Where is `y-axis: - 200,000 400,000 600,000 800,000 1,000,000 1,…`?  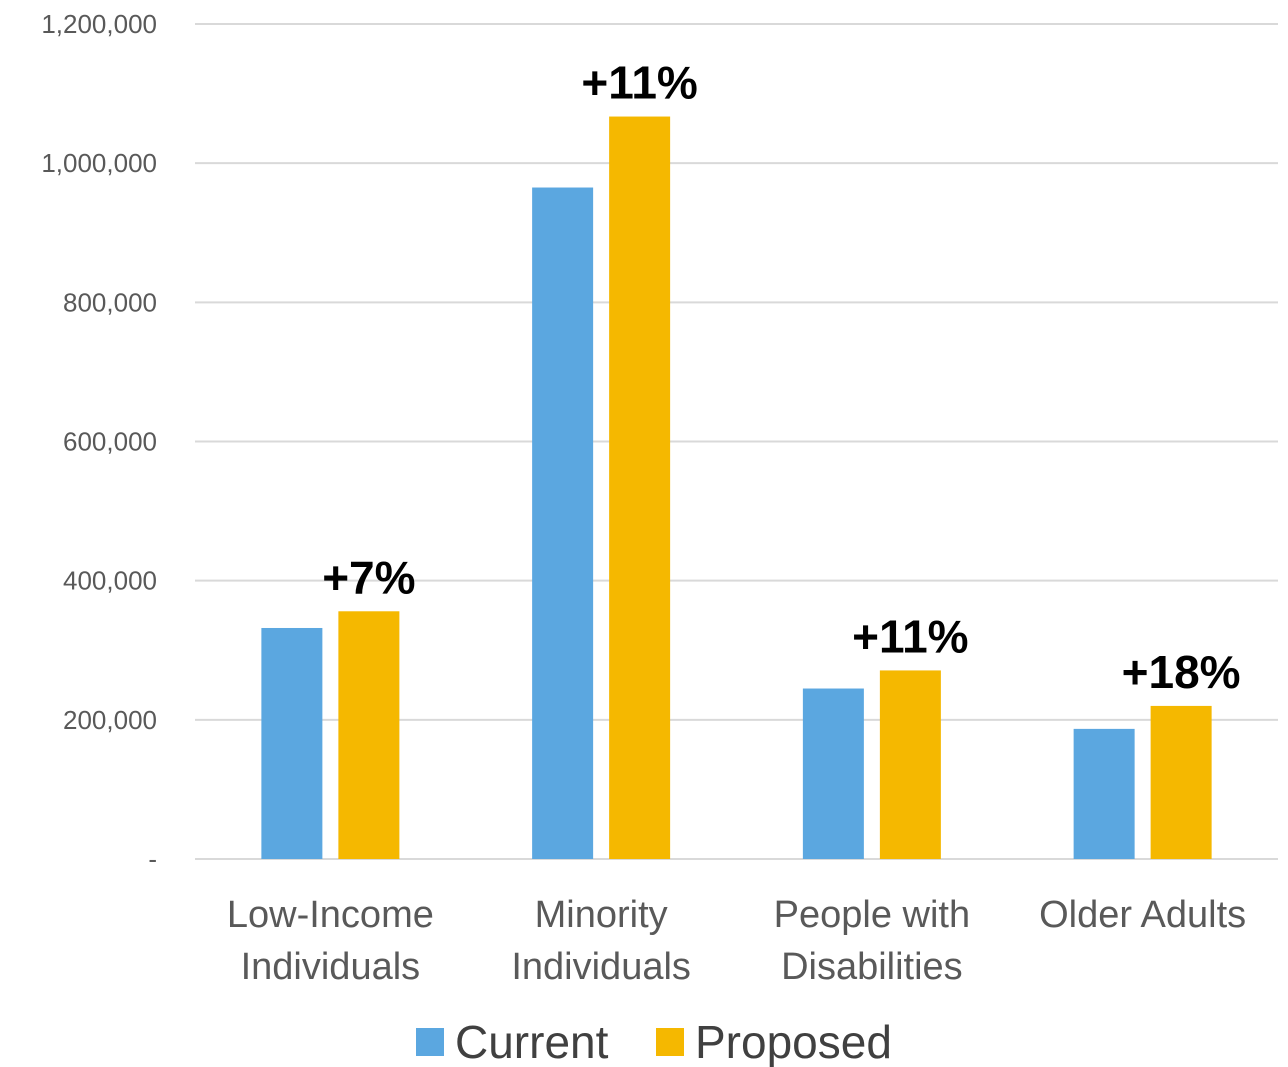 y-axis: - 200,000 400,000 600,000 800,000 1,000,000 1,… is located at coordinates (99, 441).